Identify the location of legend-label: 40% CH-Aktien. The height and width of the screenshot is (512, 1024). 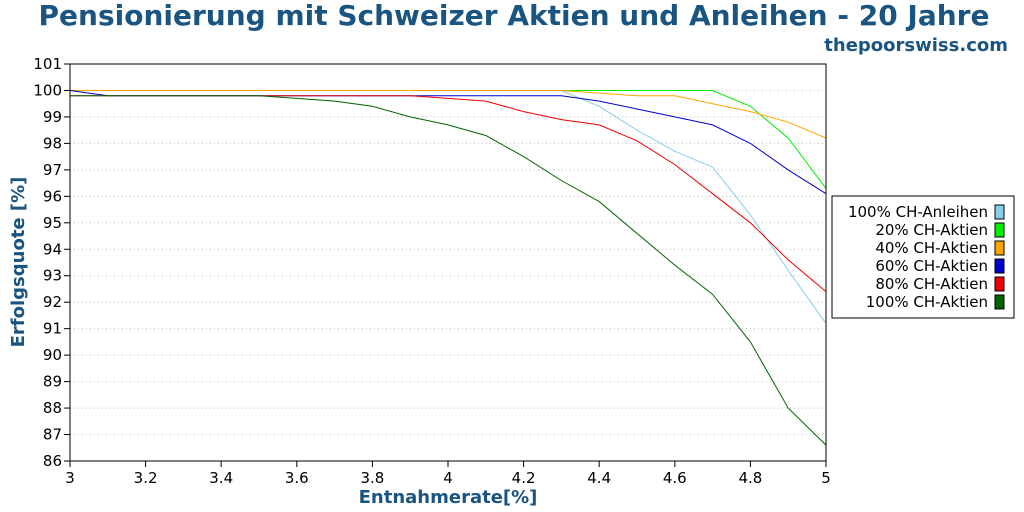
(931, 248).